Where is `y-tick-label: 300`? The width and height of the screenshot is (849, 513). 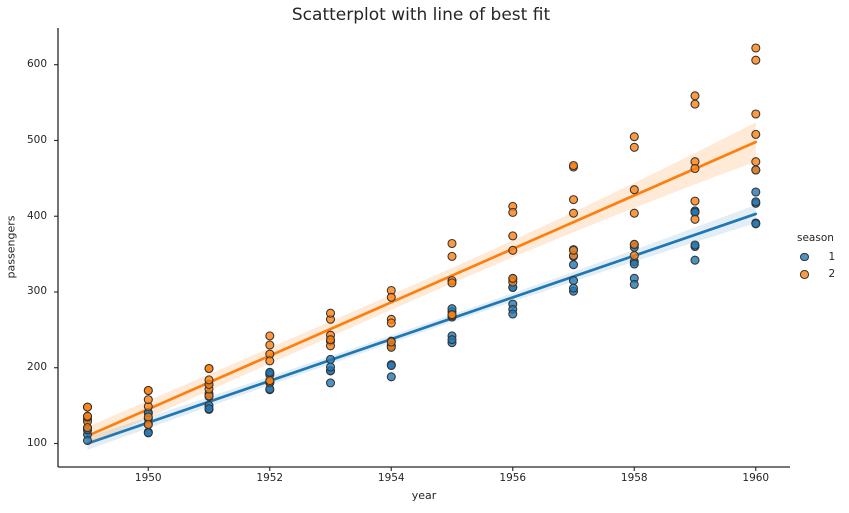
y-tick-label: 300 is located at coordinates (36, 291).